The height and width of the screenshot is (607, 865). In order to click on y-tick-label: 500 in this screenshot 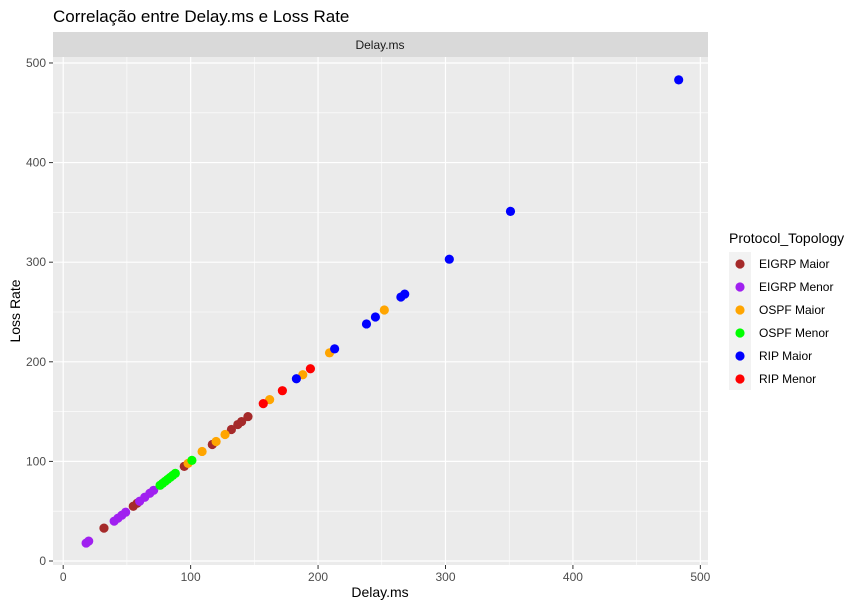, I will do `click(36, 63)`.